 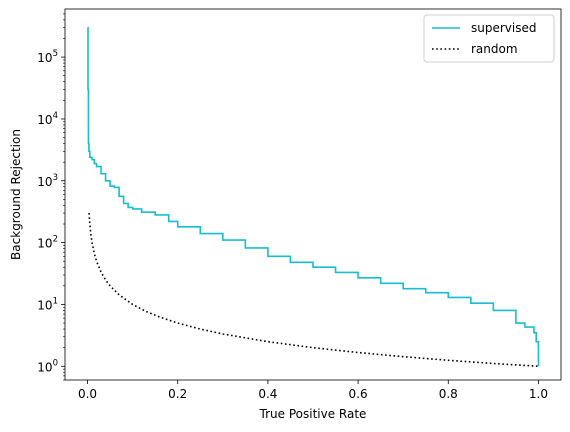 What do you see at coordinates (448, 394) in the screenshot?
I see `x-tick-label: 0.8` at bounding box center [448, 394].